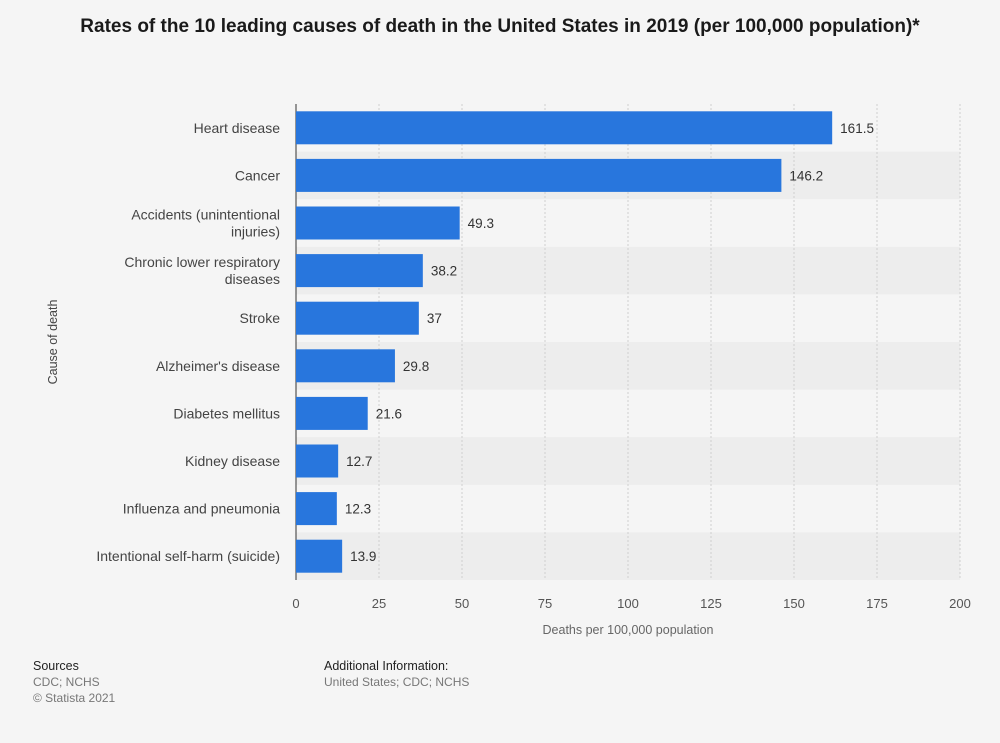 This screenshot has height=743, width=1000. Describe the element at coordinates (252, 279) in the screenshot. I see `category-label: diseases` at that location.